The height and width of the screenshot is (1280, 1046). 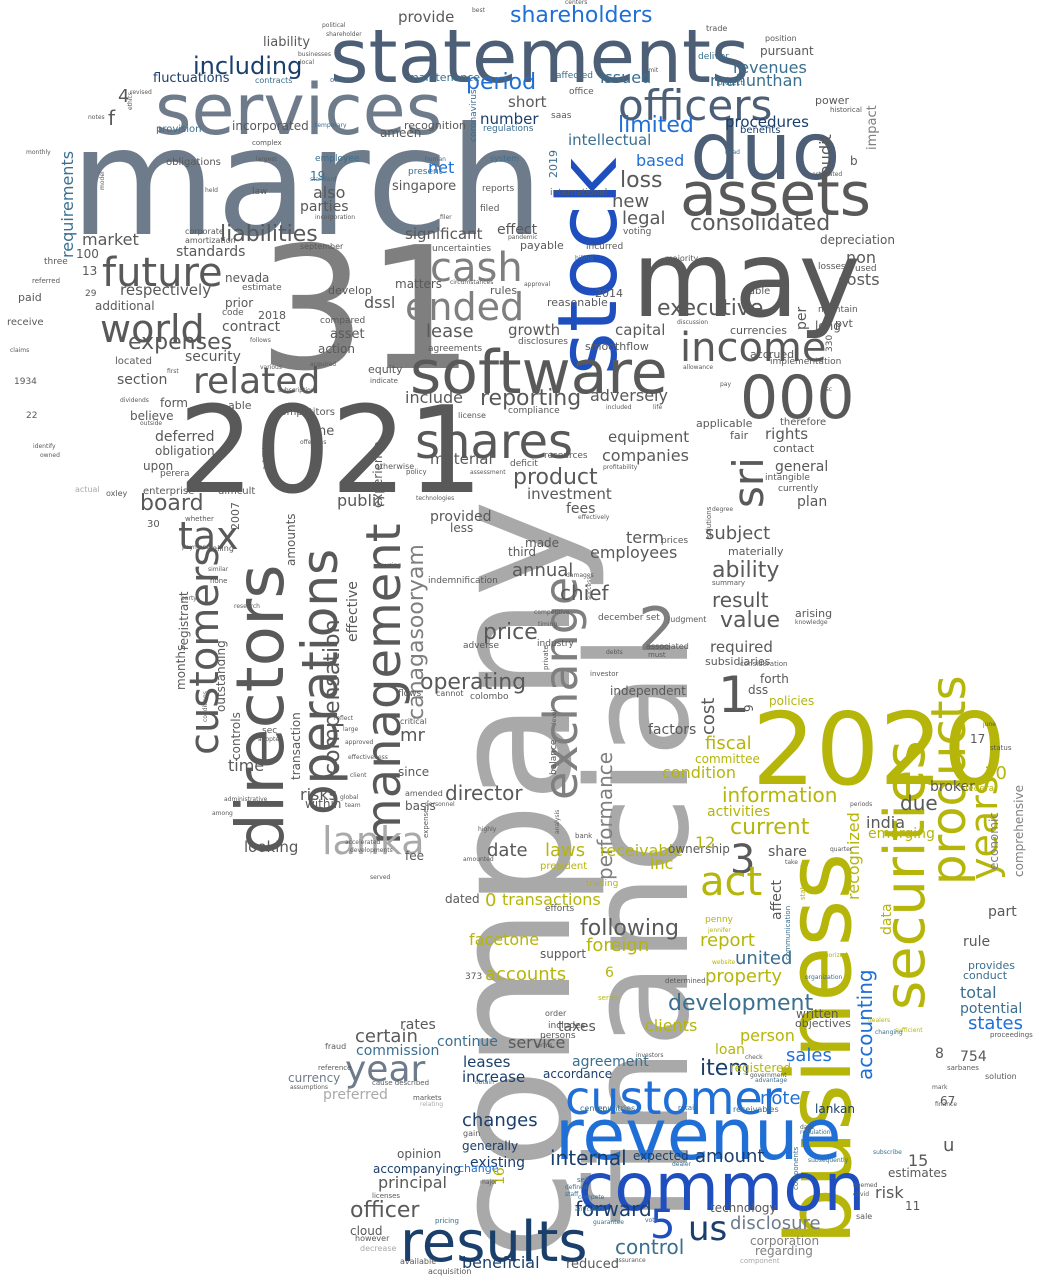 What do you see at coordinates (87, 254) in the screenshot?
I see `word-n100: 100` at bounding box center [87, 254].